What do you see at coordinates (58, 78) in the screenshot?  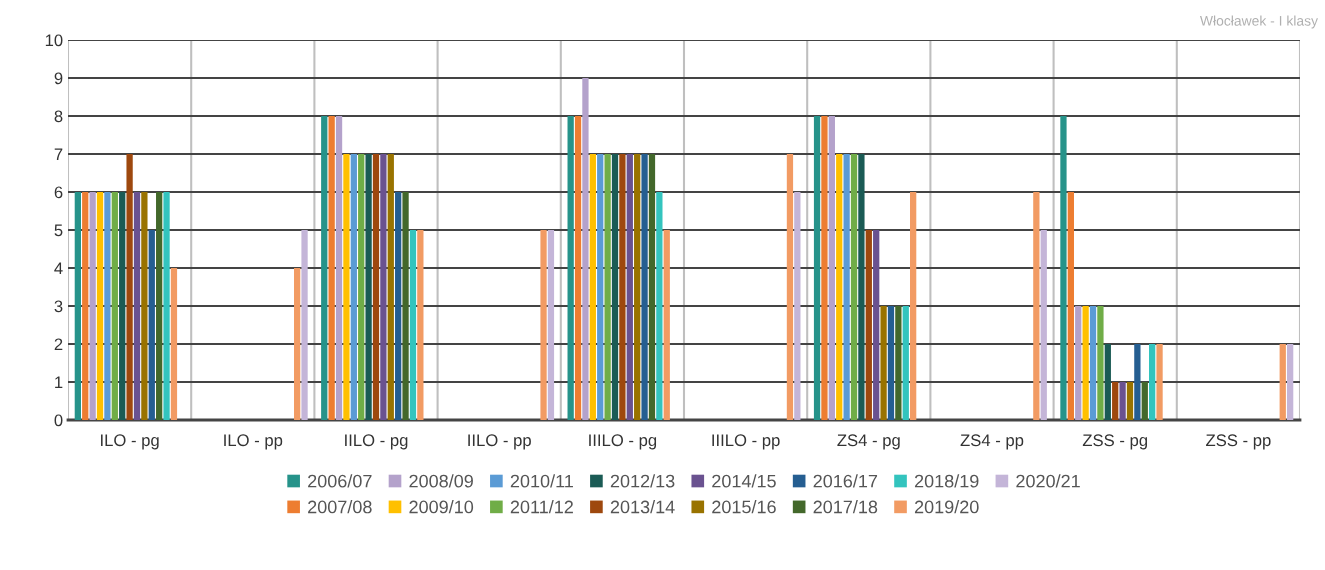 I see `y-tick-label: 9` at bounding box center [58, 78].